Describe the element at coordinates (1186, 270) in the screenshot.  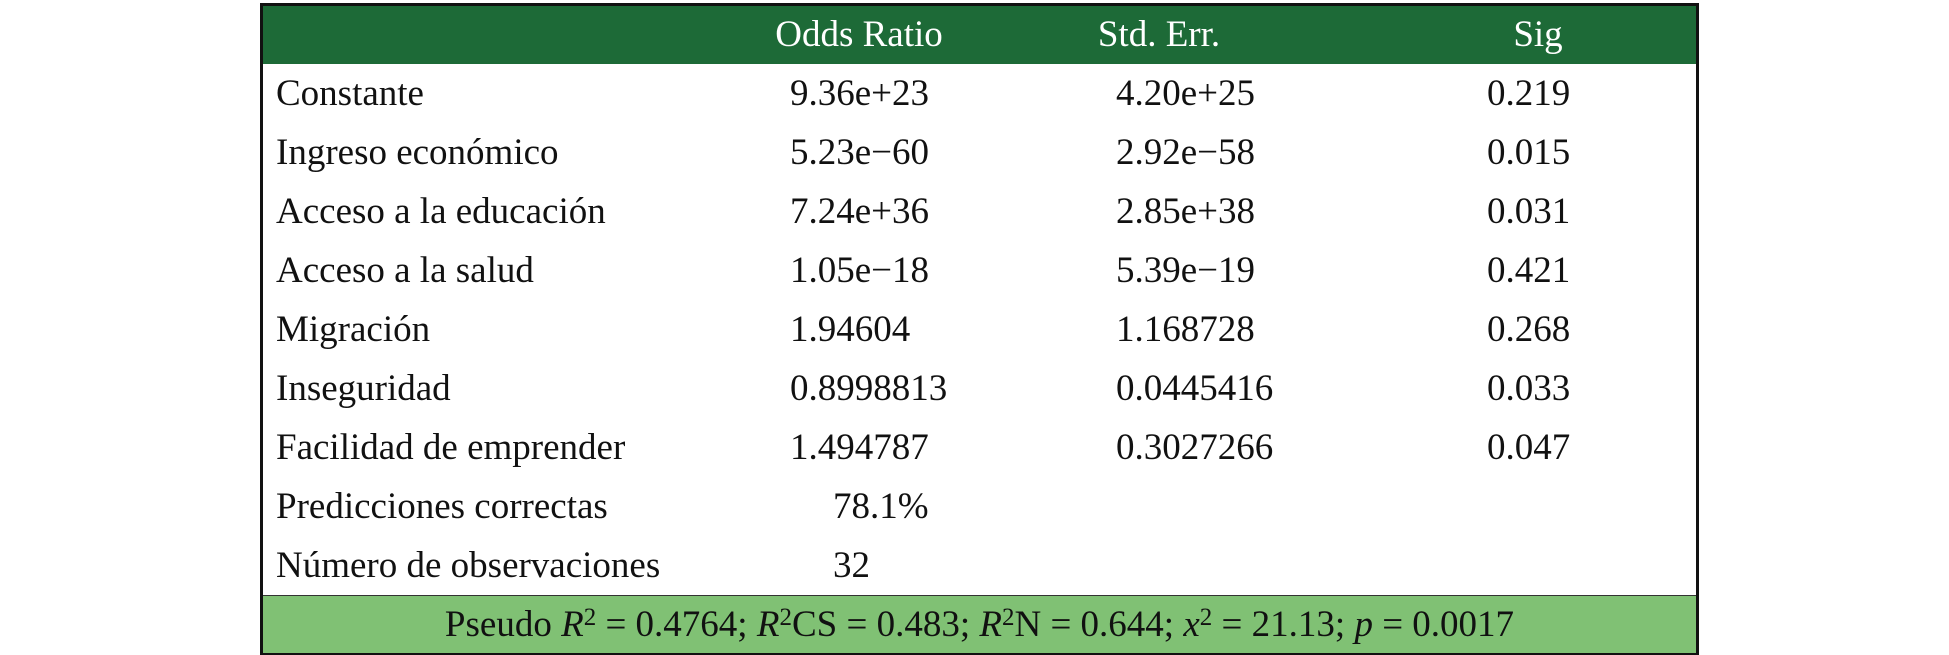
I see `cell-value: 5.39e−19` at that location.